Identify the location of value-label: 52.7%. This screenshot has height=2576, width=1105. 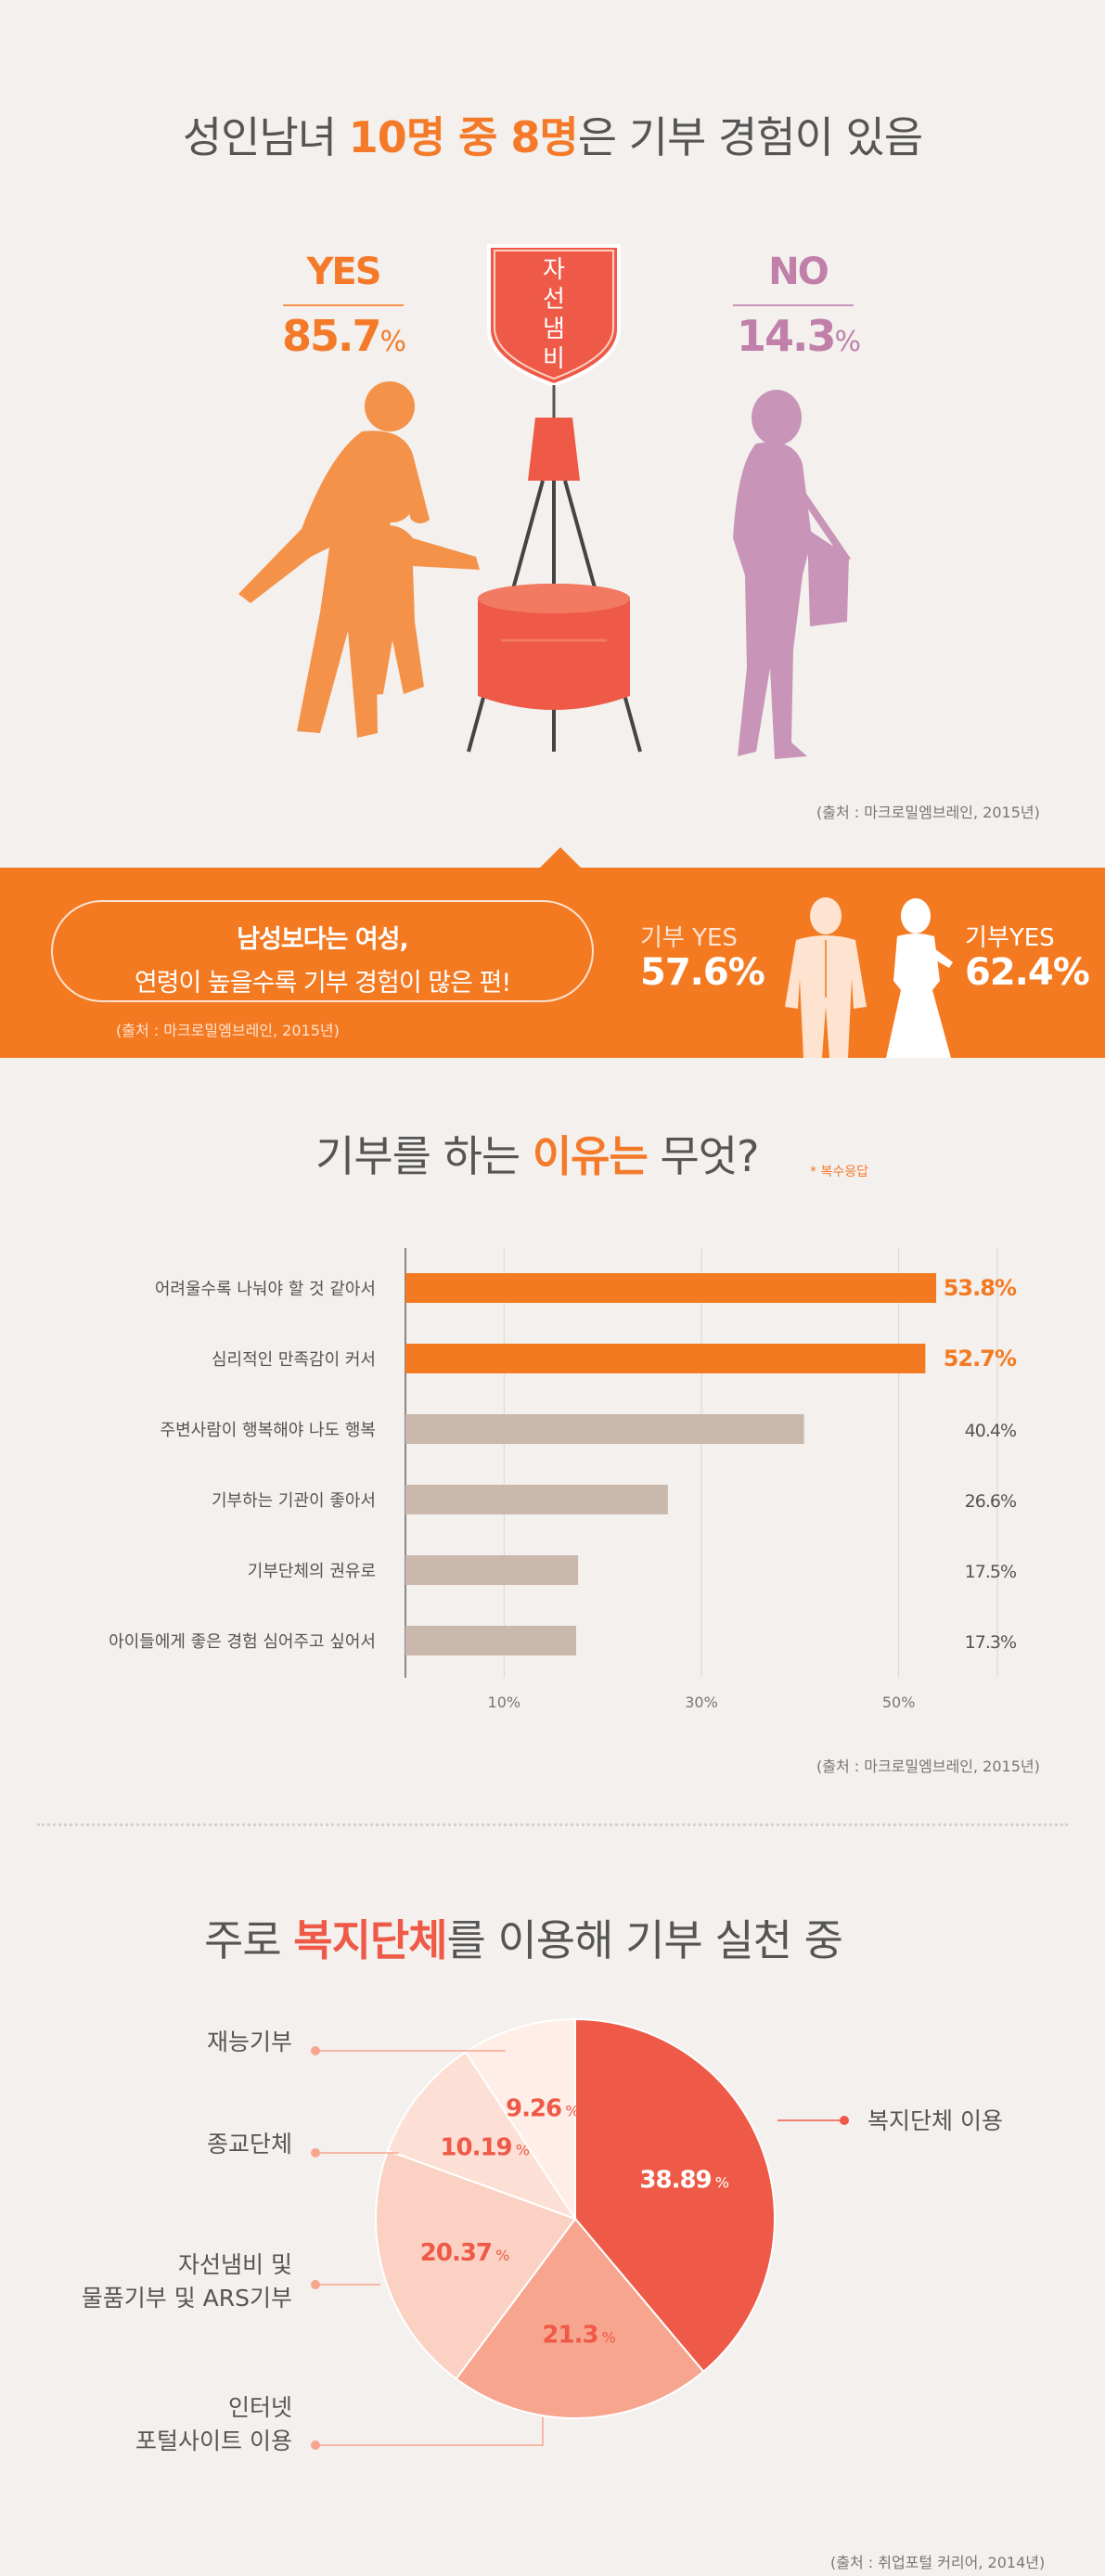
(980, 1359).